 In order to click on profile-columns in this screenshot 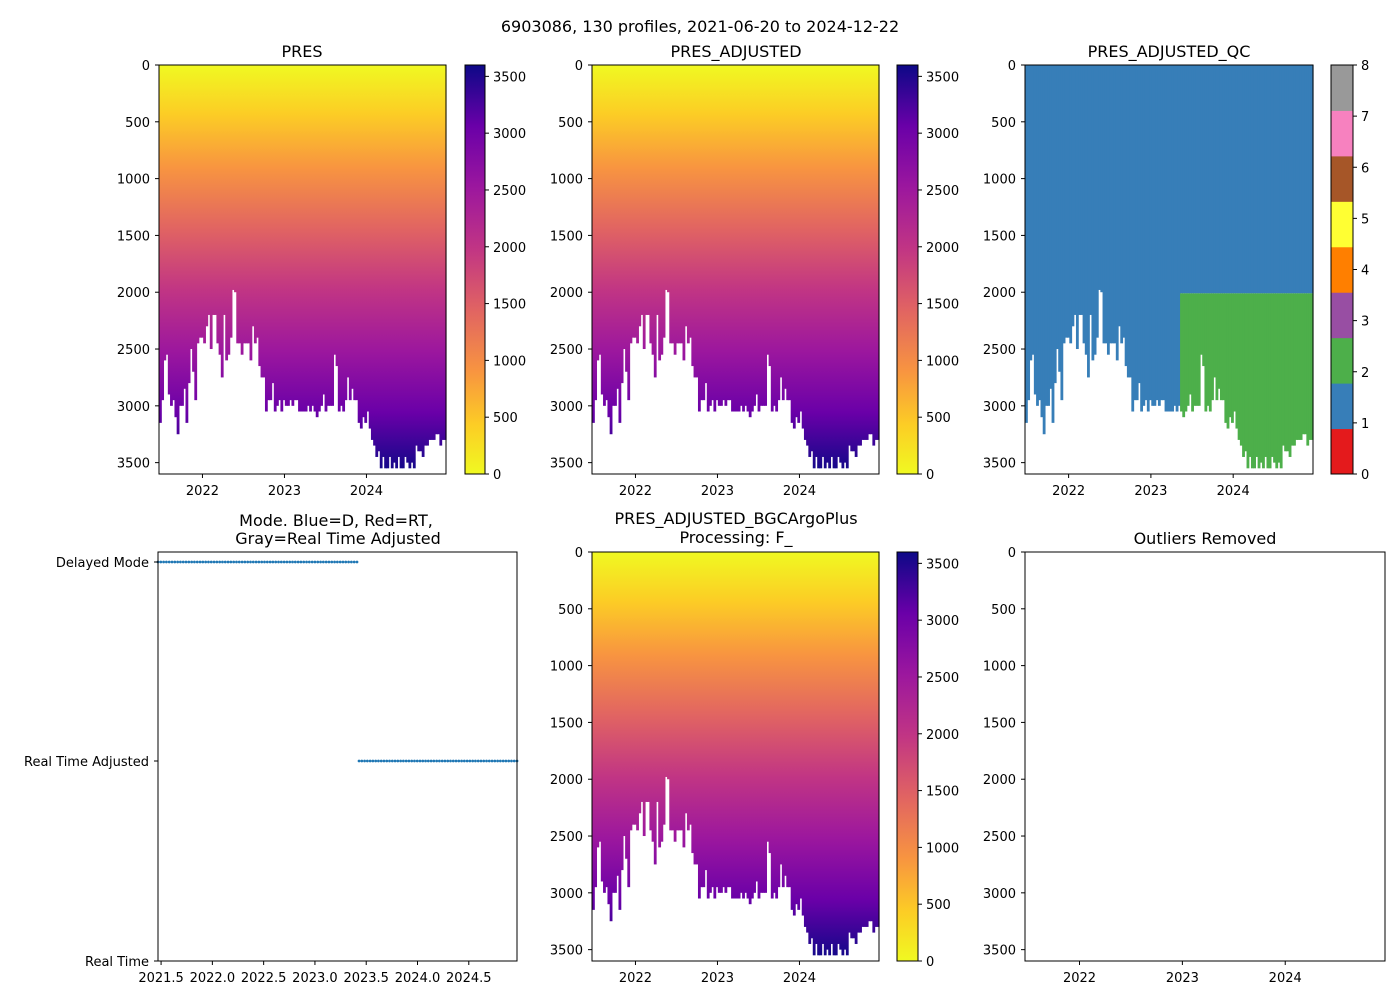, I will do `click(303, 267)`.